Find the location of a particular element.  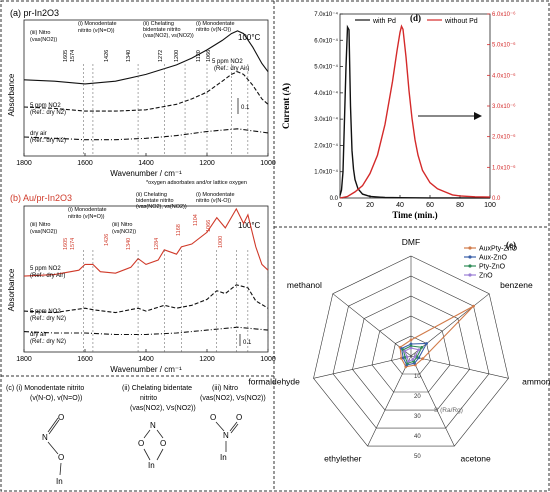

d-ytick-label-6: 6.0x10⁻⁴ is located at coordinates (326, 40).